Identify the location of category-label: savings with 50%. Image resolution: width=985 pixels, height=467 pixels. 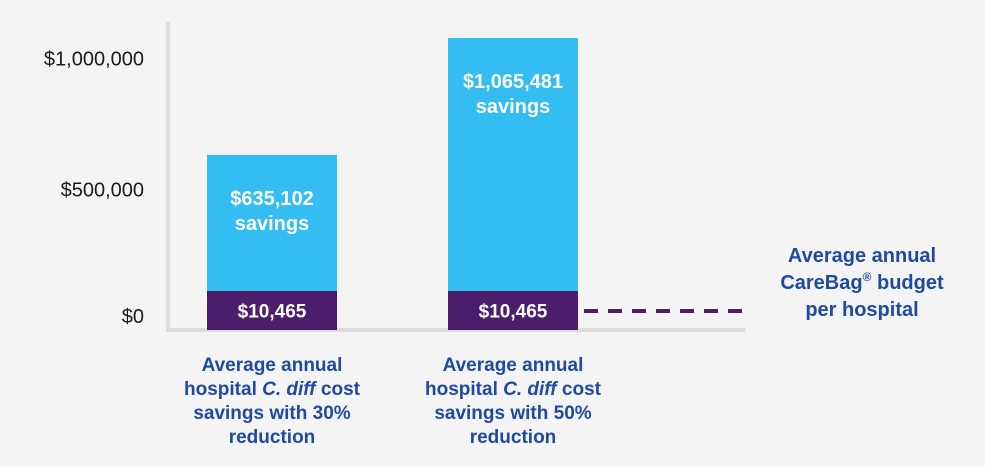
(512, 413).